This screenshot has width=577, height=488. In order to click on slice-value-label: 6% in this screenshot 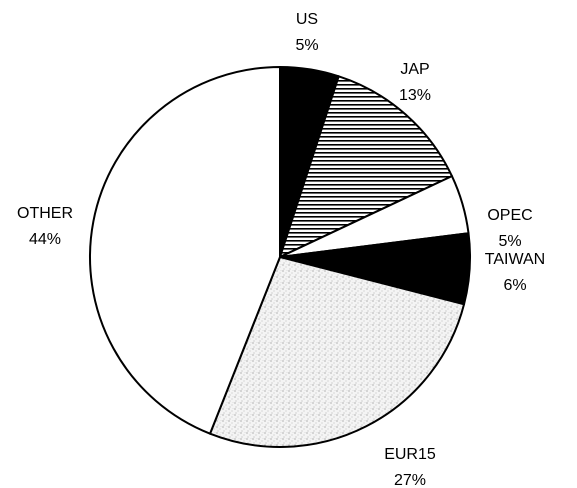, I will do `click(514, 285)`.